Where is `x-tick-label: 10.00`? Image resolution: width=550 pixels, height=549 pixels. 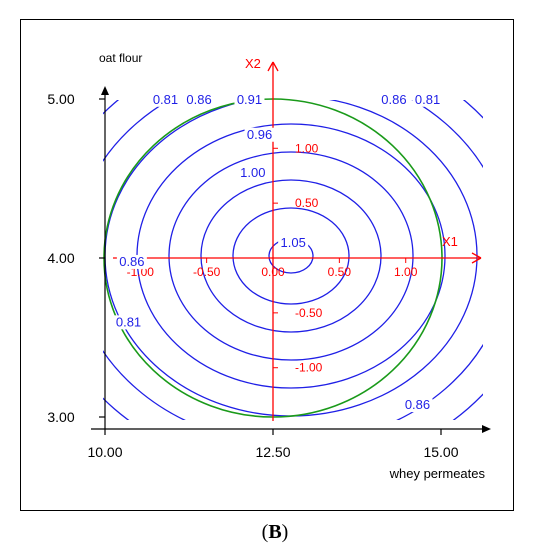 x-tick-label: 10.00 is located at coordinates (104, 452).